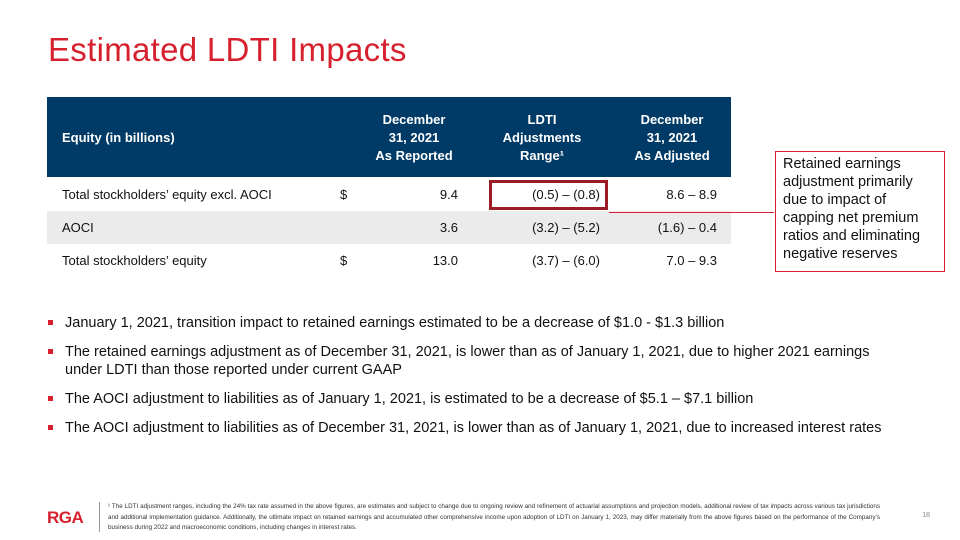 This screenshot has width=960, height=540. I want to click on page-title: Estimated LDTI Impacts, so click(227, 49).